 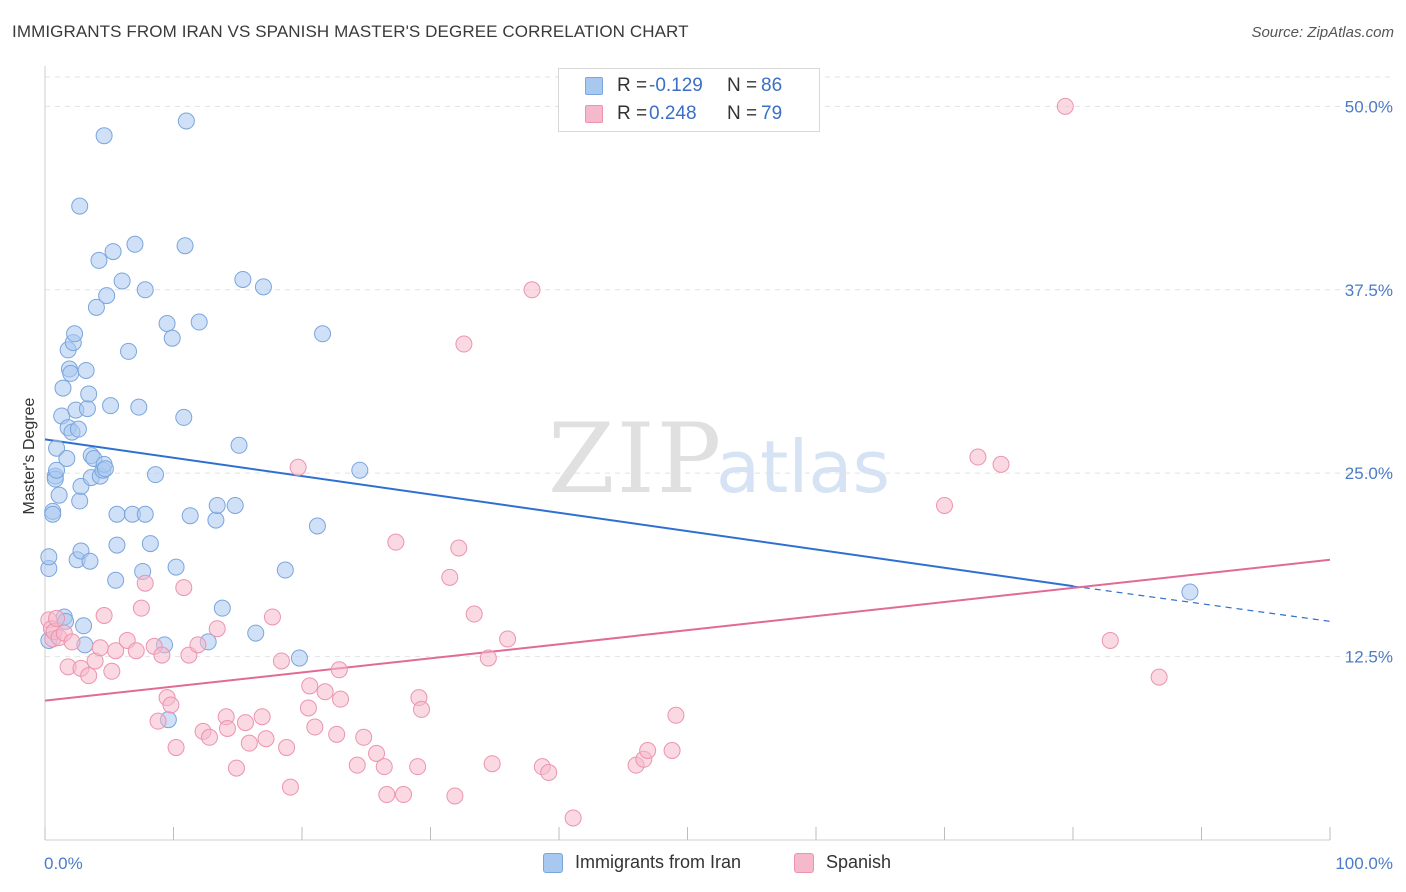 What do you see at coordinates (553, 862) in the screenshot?
I see `bottom-legend-swatch-iran` at bounding box center [553, 862].